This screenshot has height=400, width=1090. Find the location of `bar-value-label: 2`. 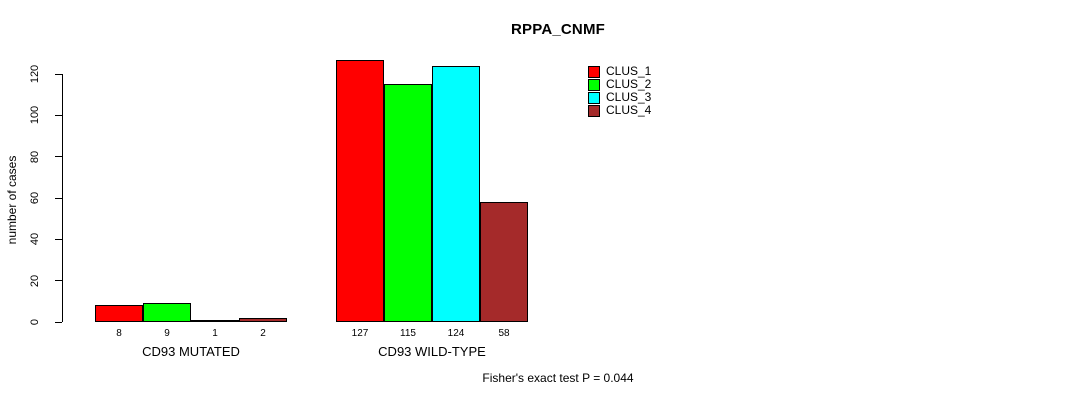

bar-value-label: 2 is located at coordinates (263, 333).